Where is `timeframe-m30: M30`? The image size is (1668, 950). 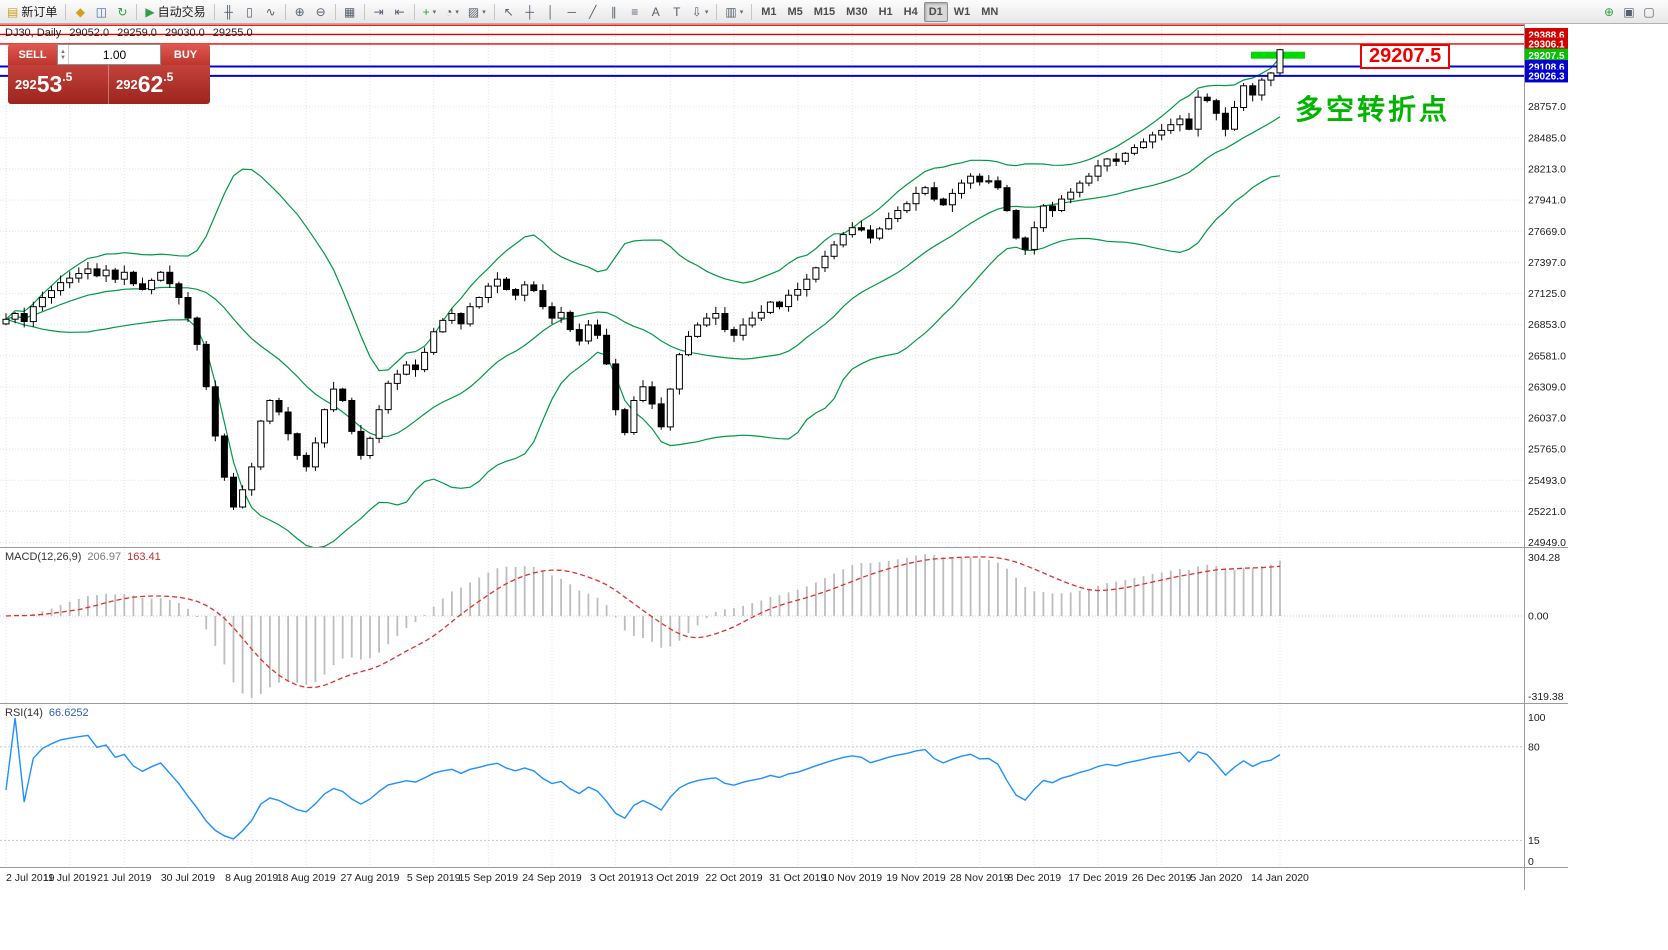 timeframe-m30: M30 is located at coordinates (856, 12).